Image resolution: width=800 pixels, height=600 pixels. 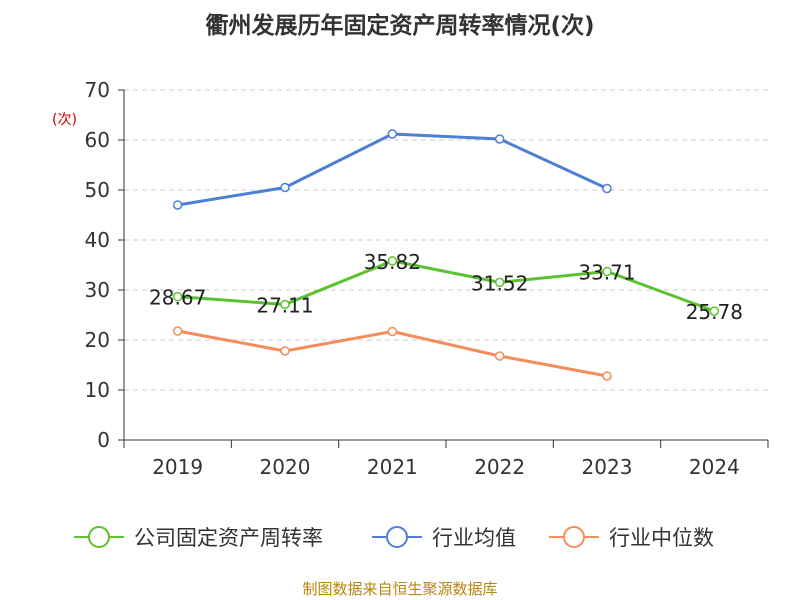 What do you see at coordinates (400, 589) in the screenshot?
I see `data-source-note: 制图数据来自恒生聚源数据库` at bounding box center [400, 589].